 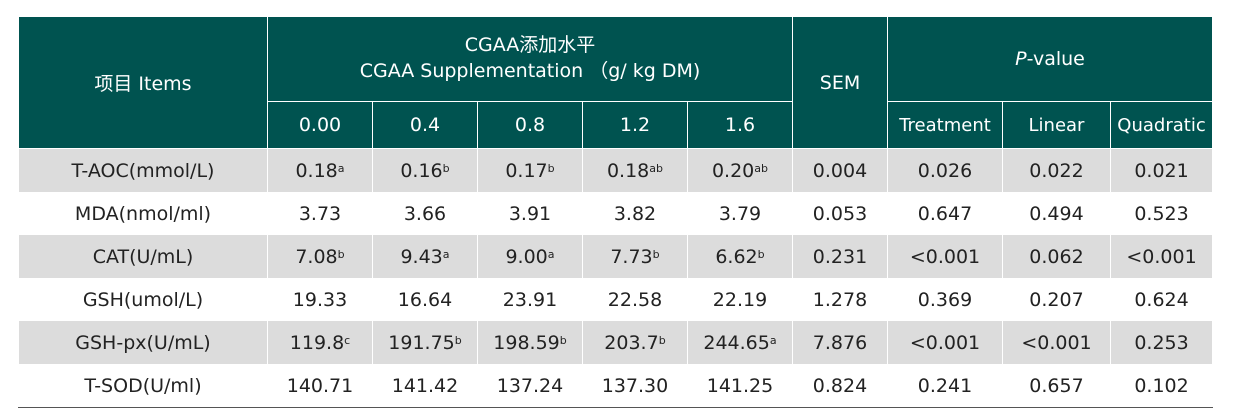 What do you see at coordinates (945, 299) in the screenshot?
I see `treatment-cell: 0.369` at bounding box center [945, 299].